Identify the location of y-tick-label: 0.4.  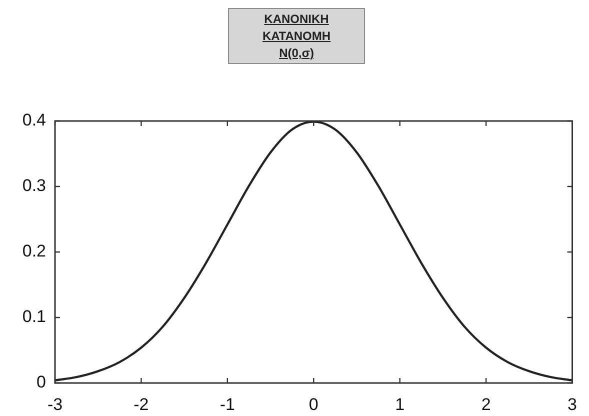
(34, 120).